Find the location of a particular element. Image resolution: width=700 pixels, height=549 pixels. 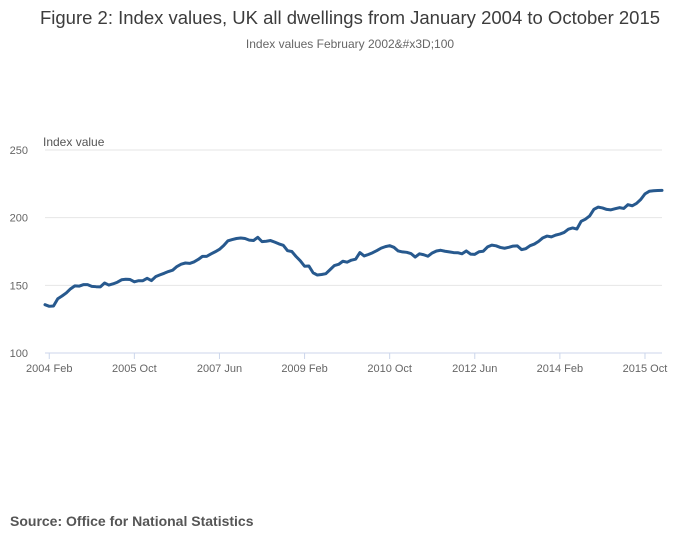

y-tick-label: 250 is located at coordinates (19, 151).